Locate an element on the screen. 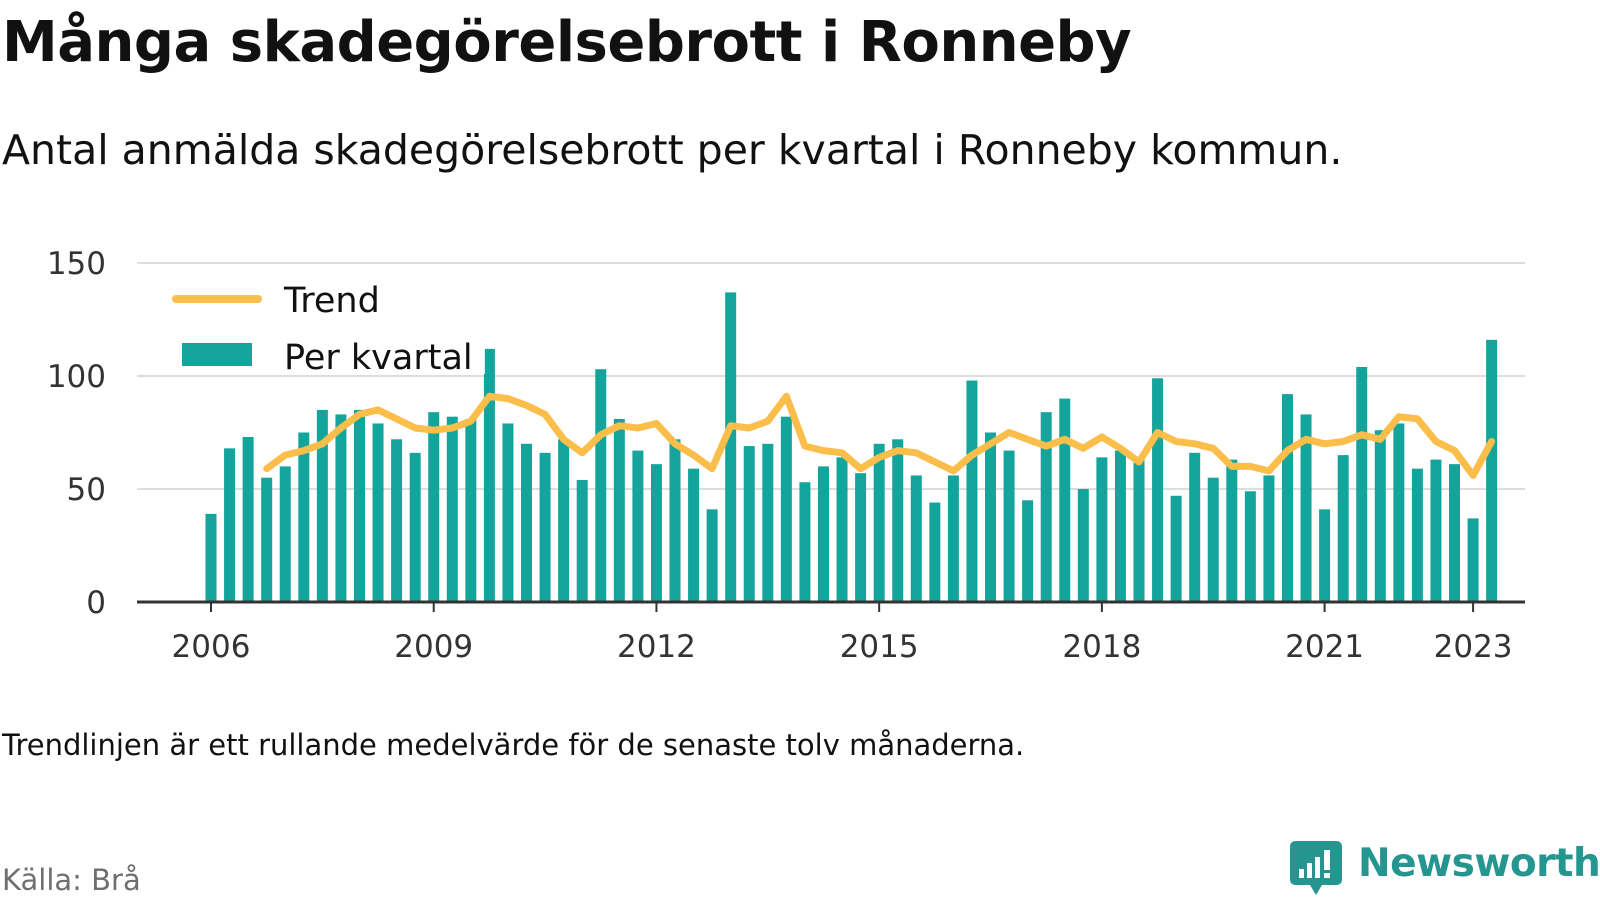  trend-line-layer is located at coordinates (879, 435).